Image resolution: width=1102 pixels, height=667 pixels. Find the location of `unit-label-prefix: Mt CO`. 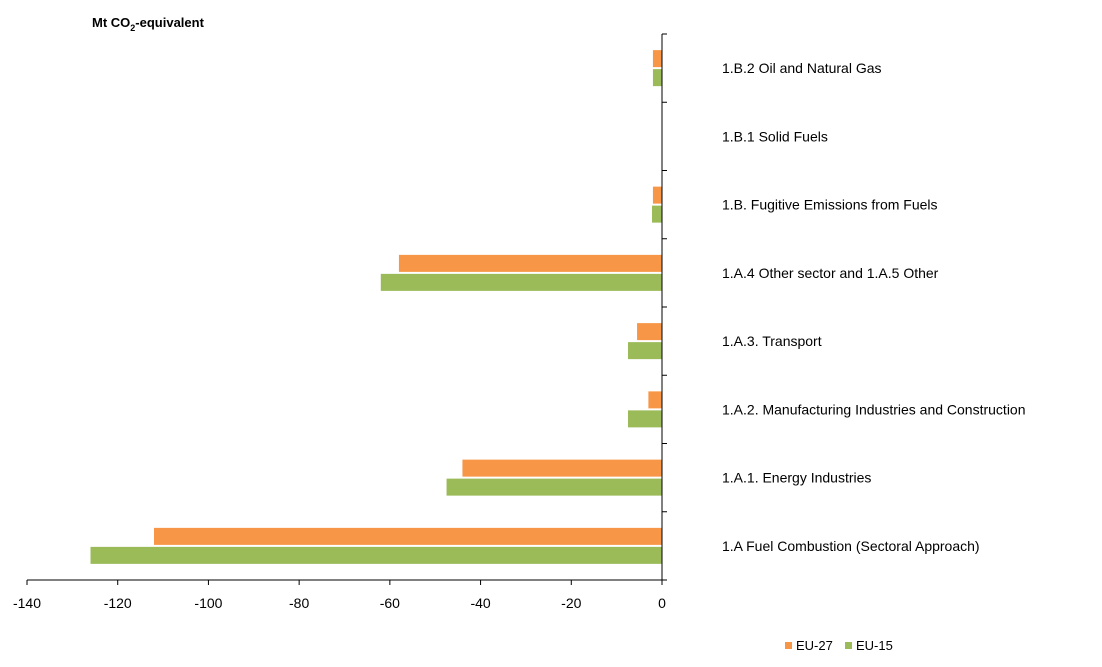

unit-label-prefix: Mt CO is located at coordinates (111, 22).